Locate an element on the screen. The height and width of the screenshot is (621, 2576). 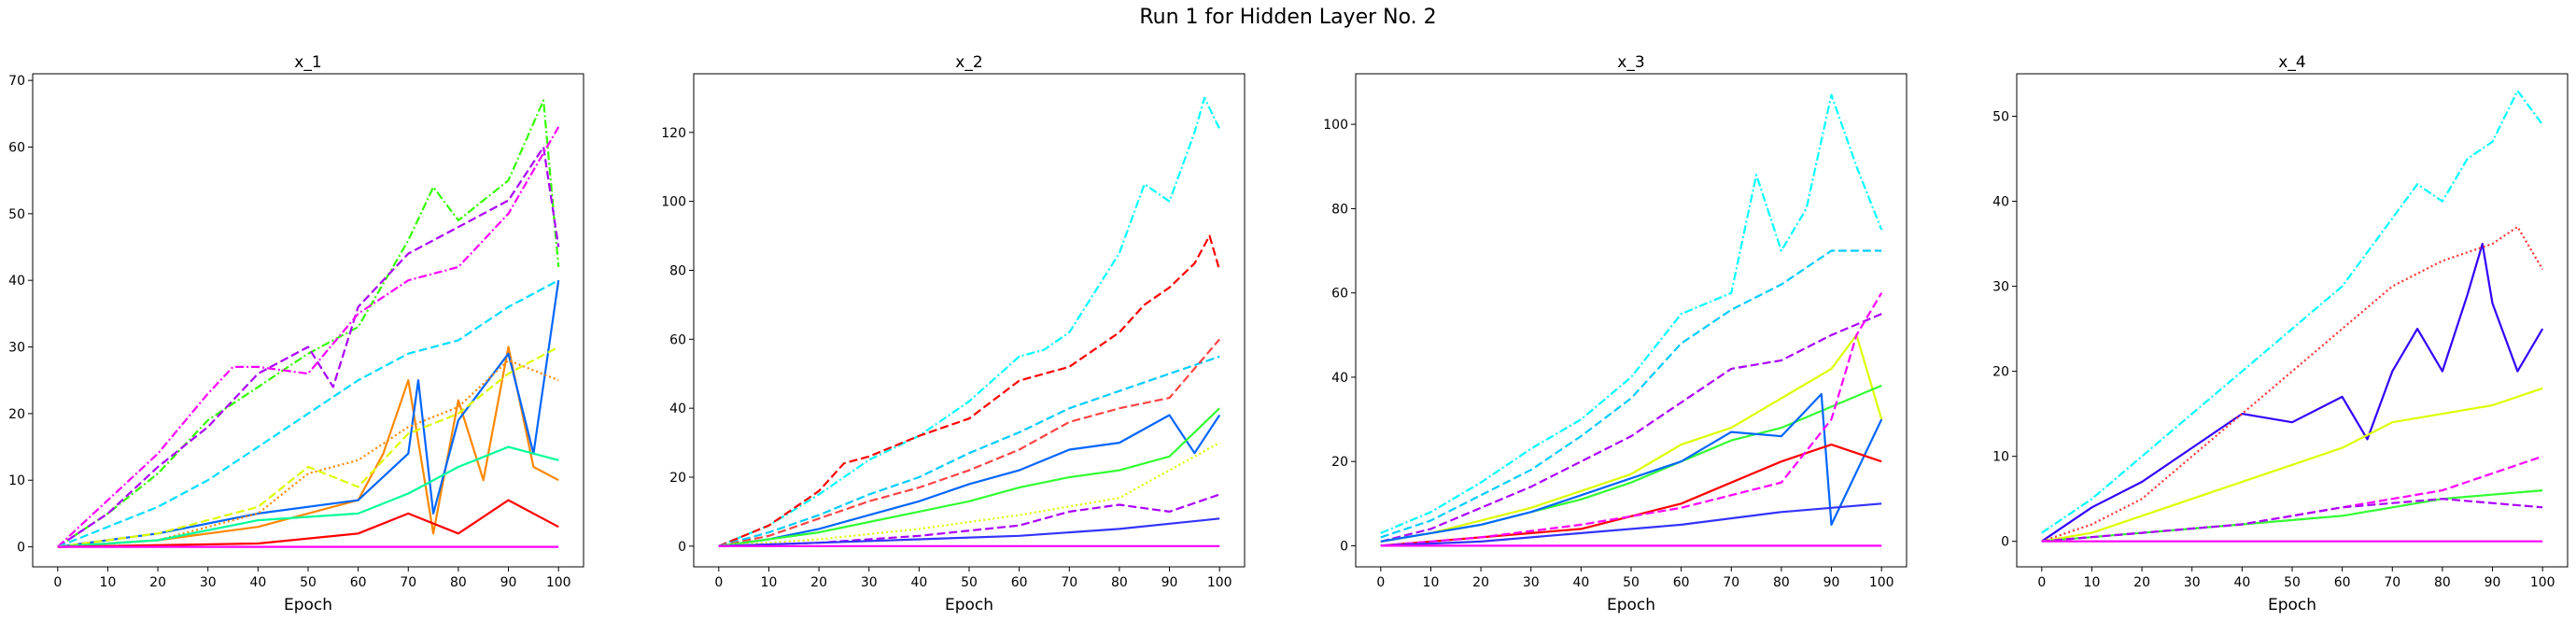
subplot-title: x_2 is located at coordinates (968, 63).